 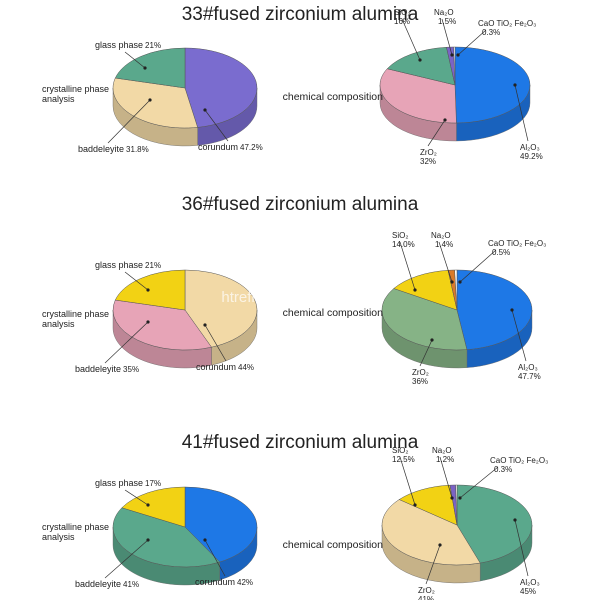 What do you see at coordinates (426, 593) in the screenshot?
I see `data-label-zro: ZrO₂ 41%` at bounding box center [426, 593].